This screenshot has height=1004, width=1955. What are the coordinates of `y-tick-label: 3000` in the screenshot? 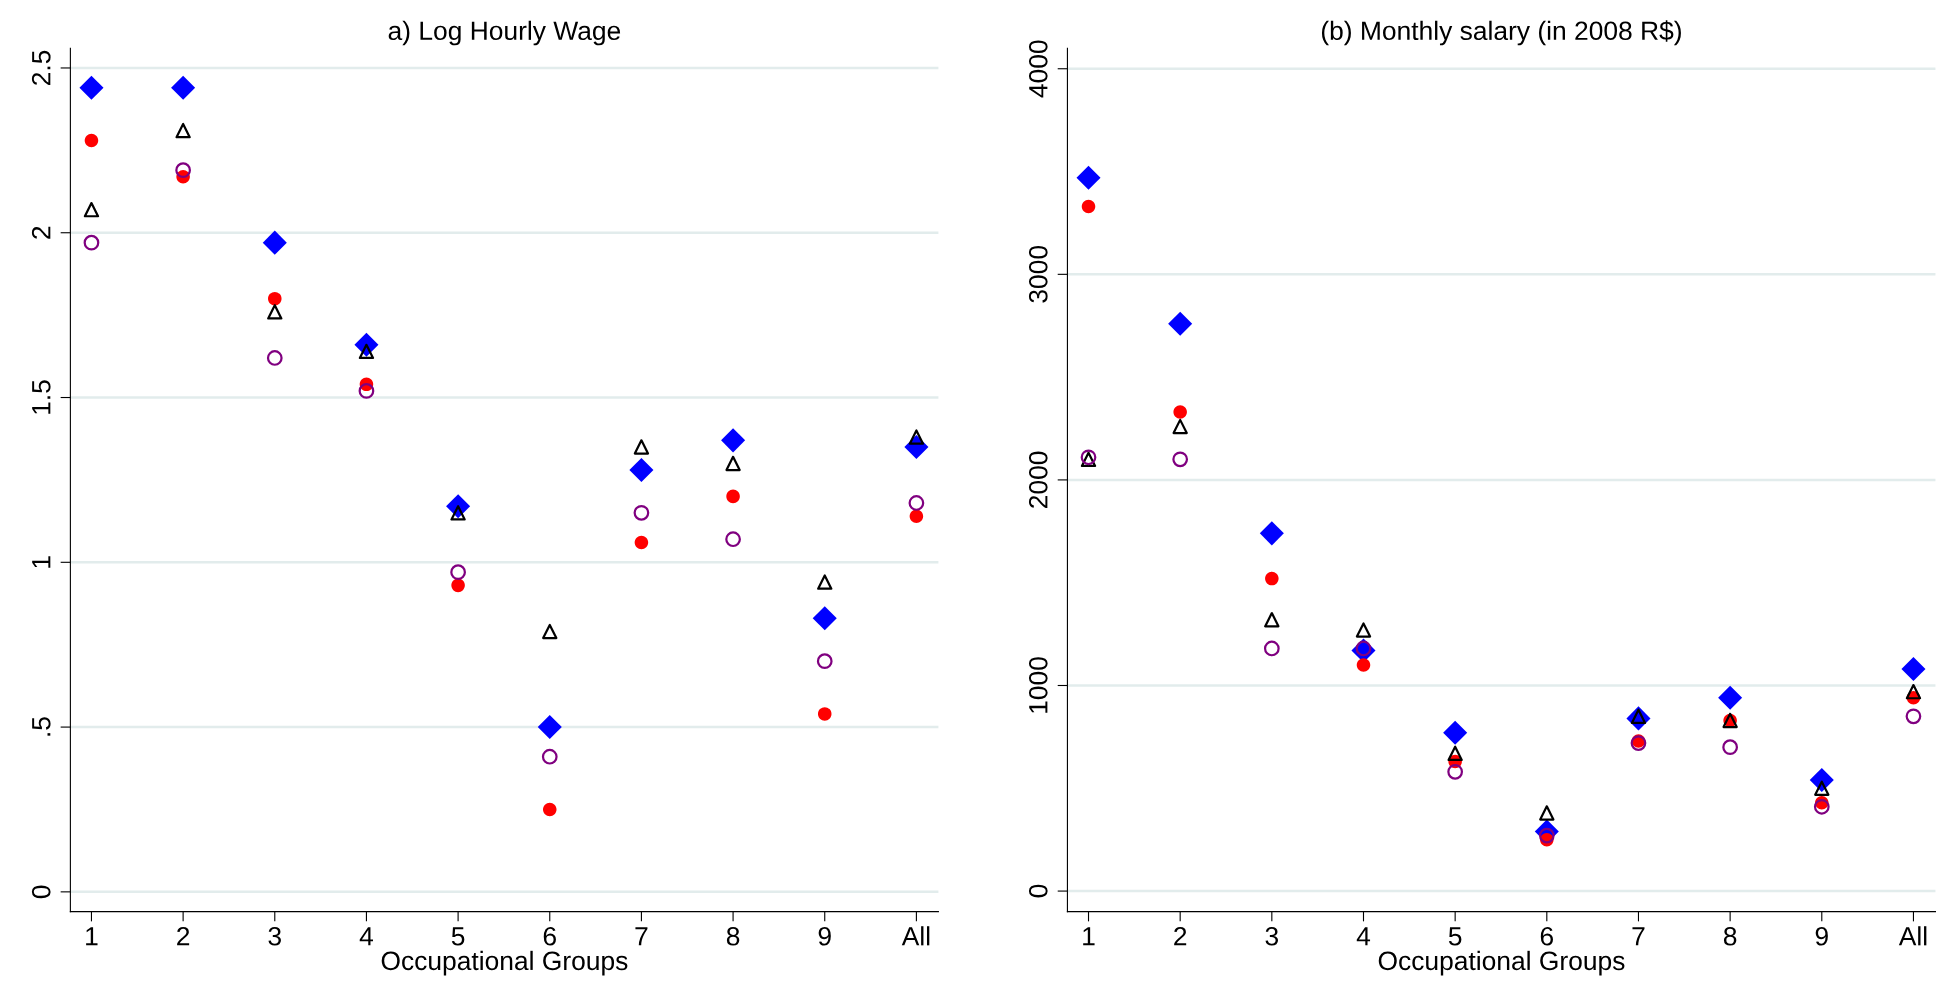 It's located at (1038, 274).